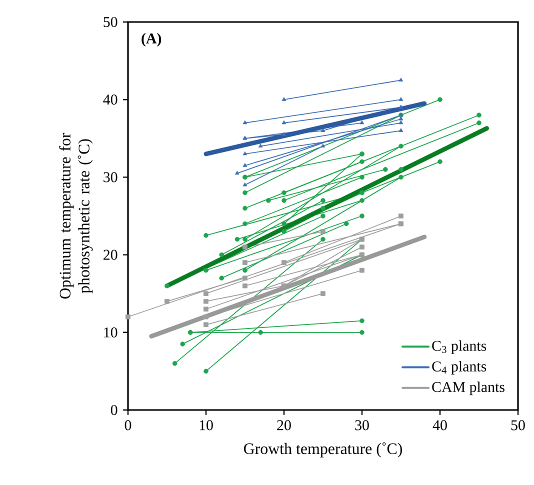 The height and width of the screenshot is (485, 534). I want to click on x-tick-label: 50, so click(518, 425).